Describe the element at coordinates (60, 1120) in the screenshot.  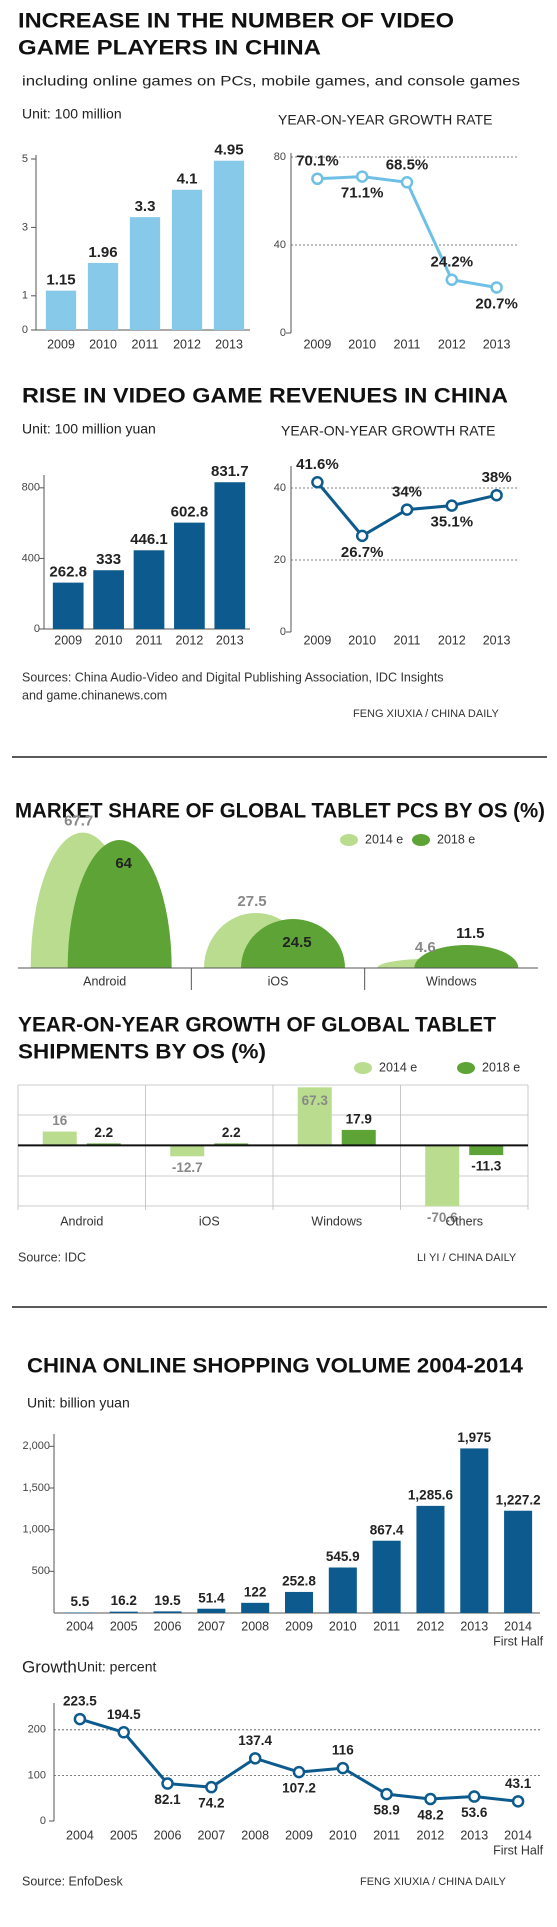
I see `value-label: 16` at that location.